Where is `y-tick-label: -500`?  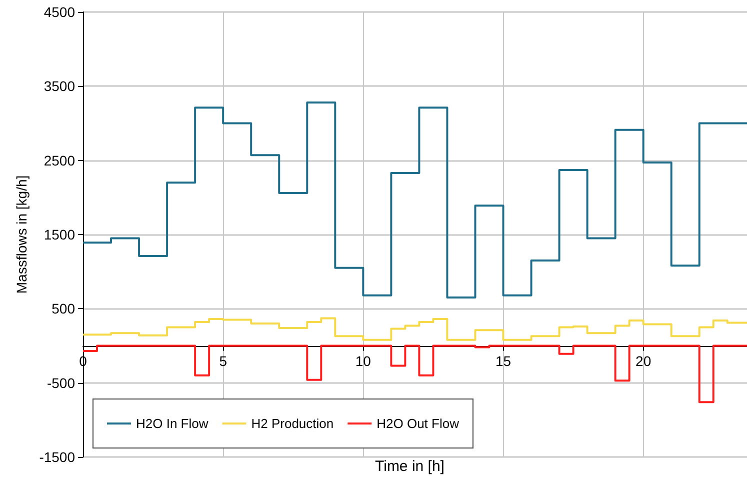
y-tick-label: -500 is located at coordinates (61, 382).